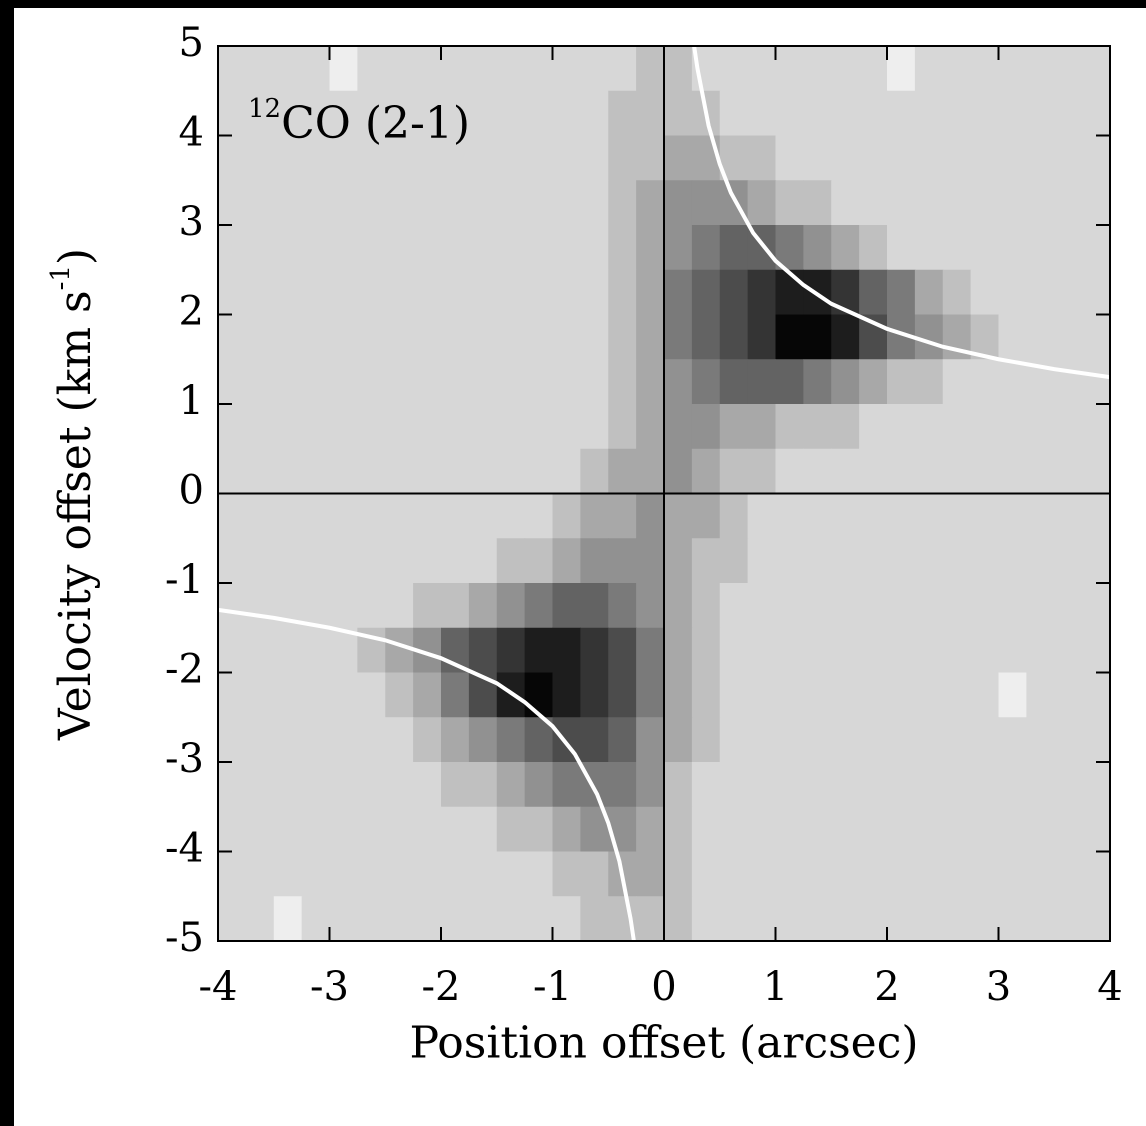  What do you see at coordinates (552, 987) in the screenshot?
I see `x-tick-label: -1` at bounding box center [552, 987].